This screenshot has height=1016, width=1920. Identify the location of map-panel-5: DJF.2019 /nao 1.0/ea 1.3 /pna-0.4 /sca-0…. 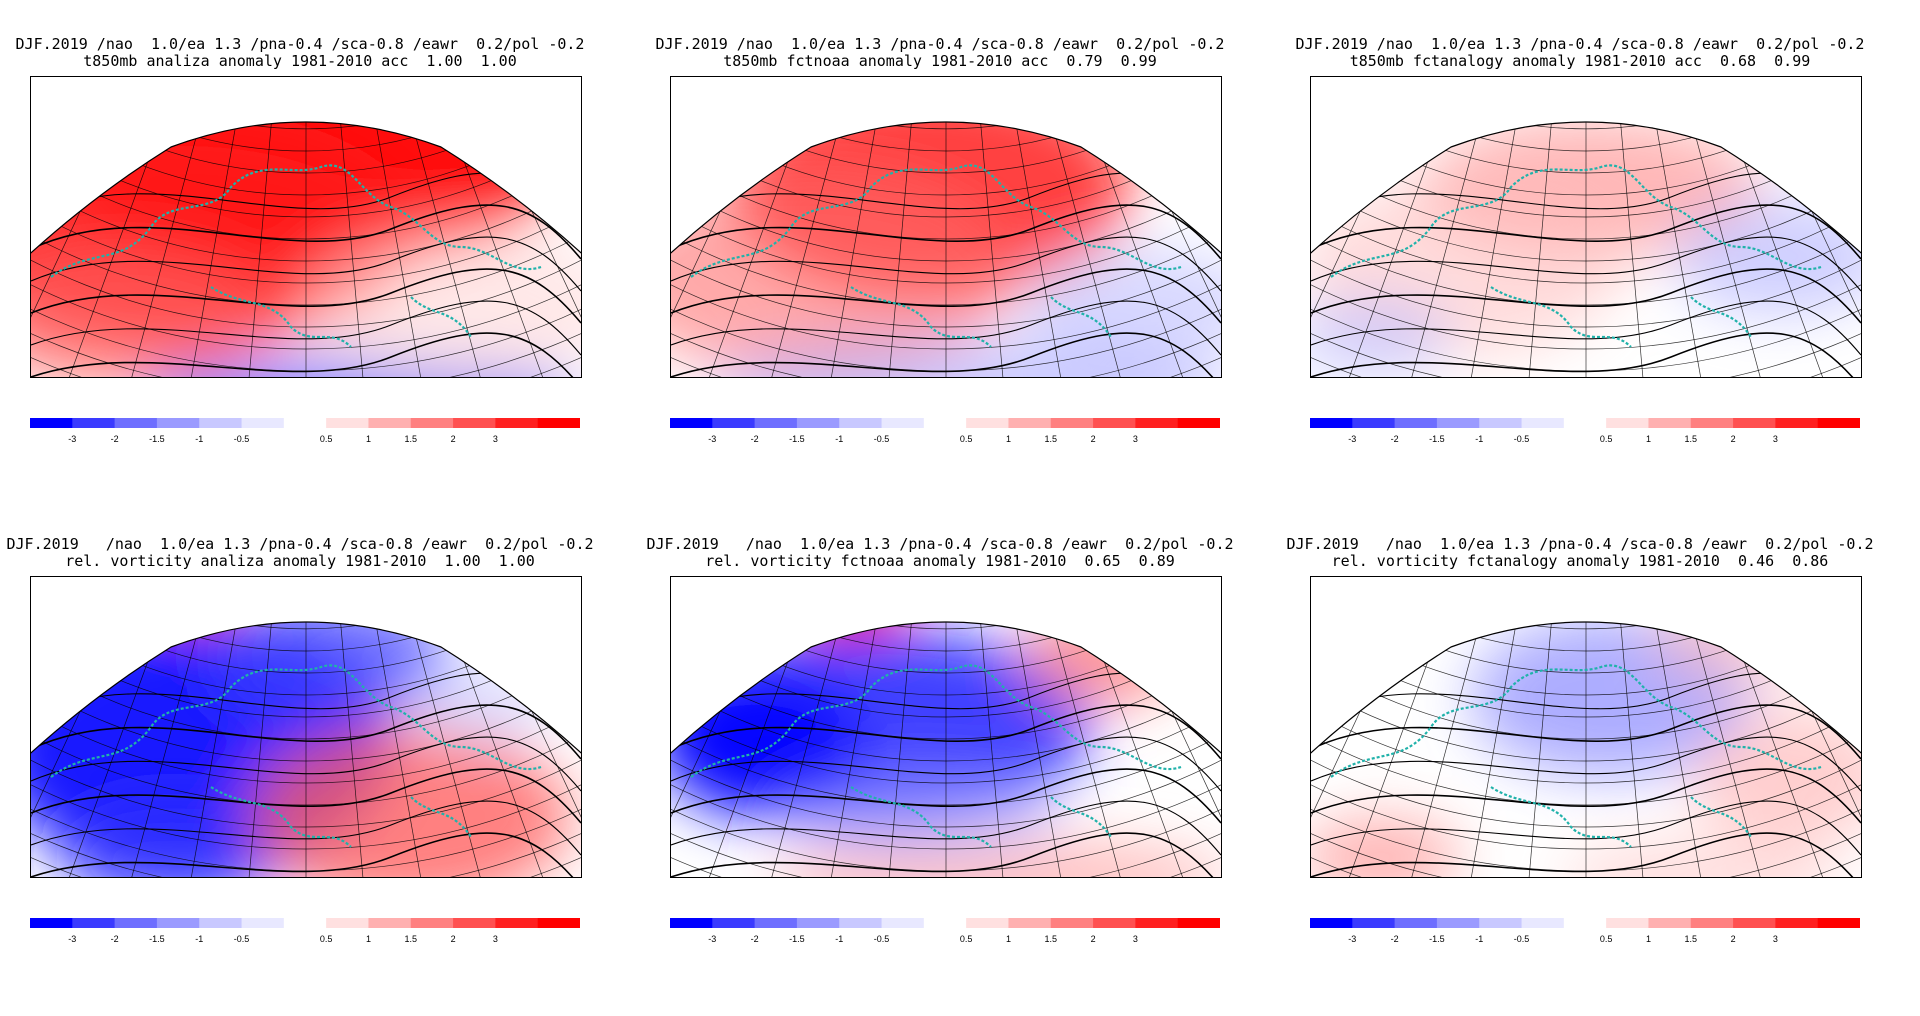
(940, 776).